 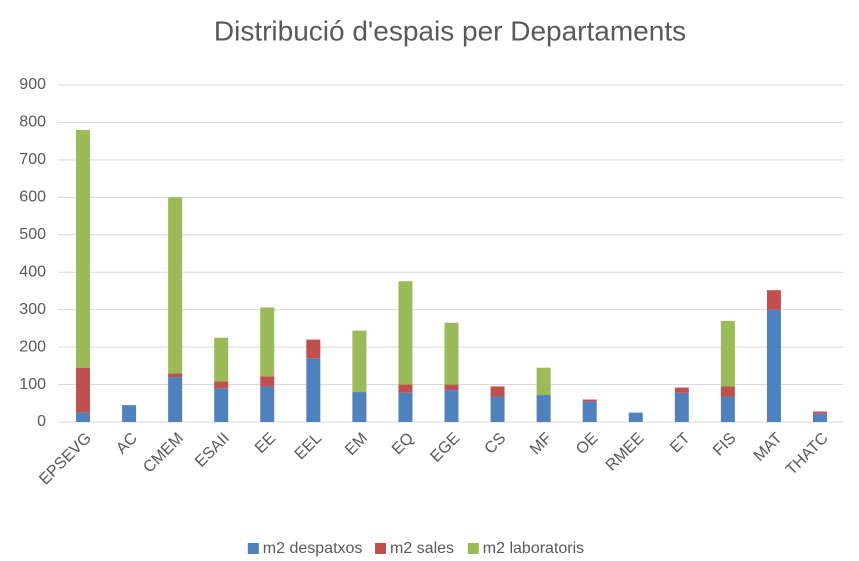 I want to click on legend-label: m2 sales, so click(x=422, y=548).